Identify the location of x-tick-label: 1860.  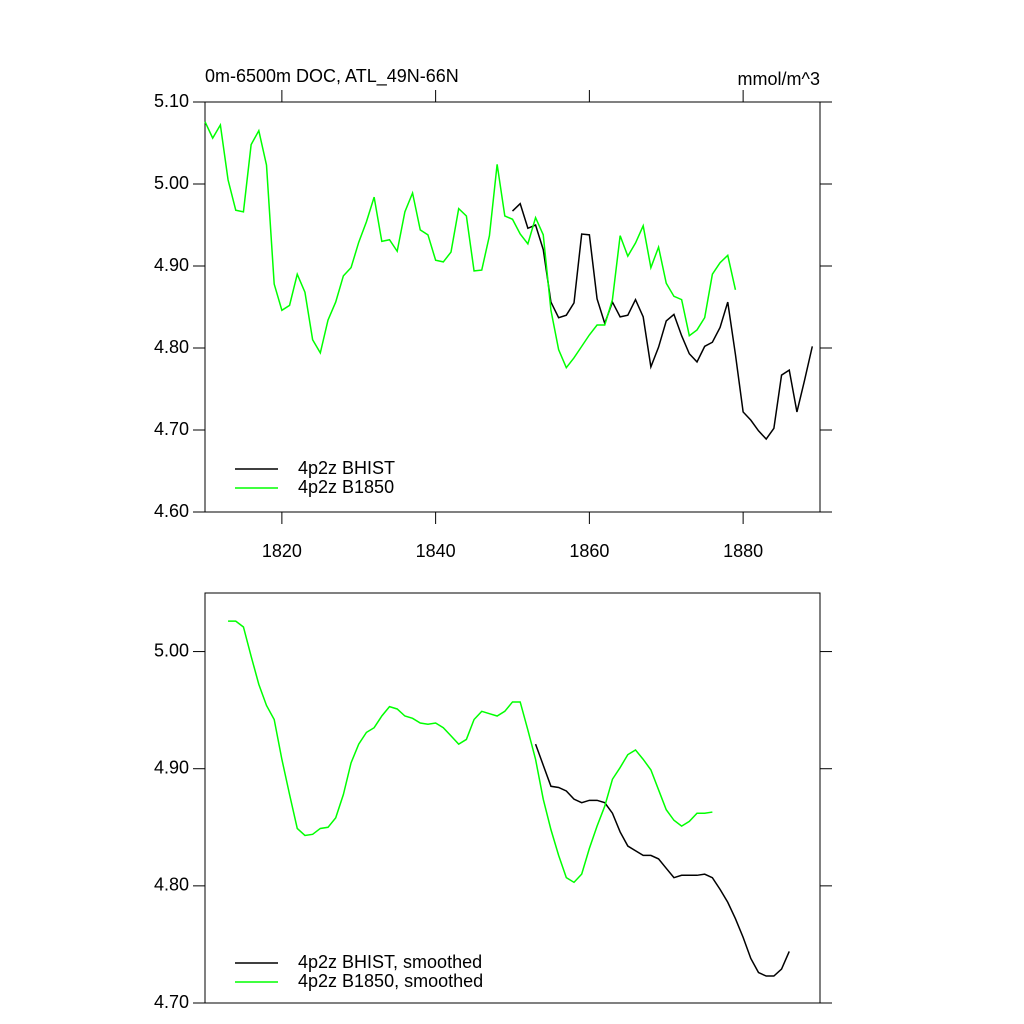
(589, 551).